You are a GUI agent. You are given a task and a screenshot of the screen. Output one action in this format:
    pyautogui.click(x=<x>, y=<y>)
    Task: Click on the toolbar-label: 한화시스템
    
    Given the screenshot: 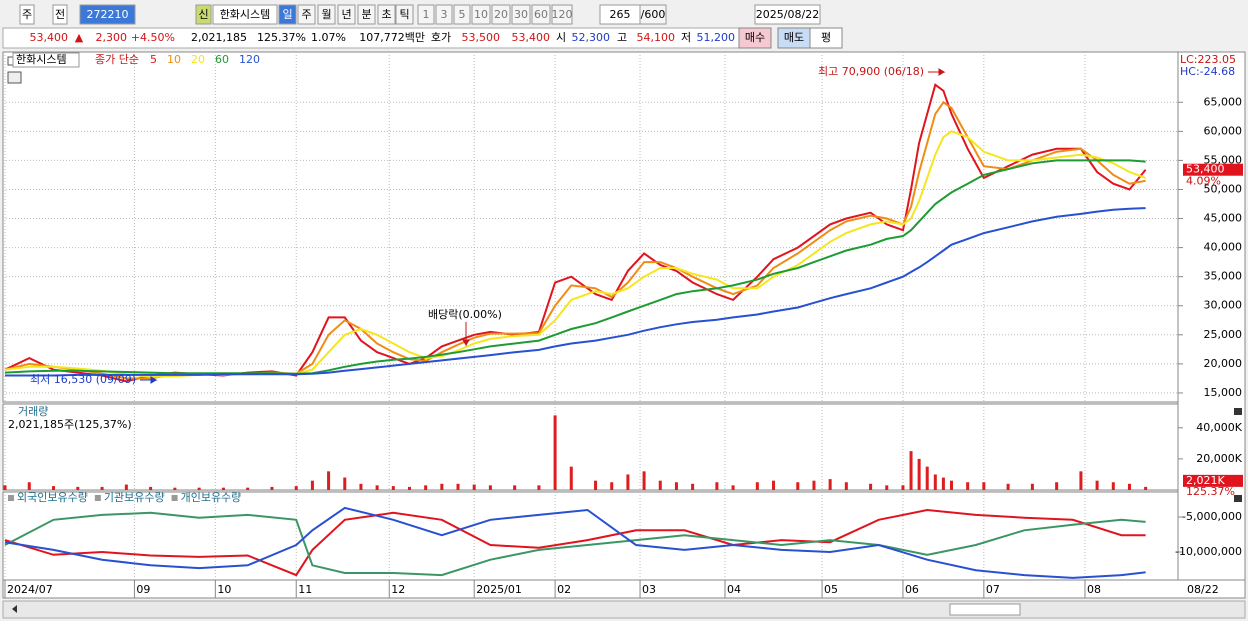 What is the action you would take?
    pyautogui.click(x=245, y=14)
    